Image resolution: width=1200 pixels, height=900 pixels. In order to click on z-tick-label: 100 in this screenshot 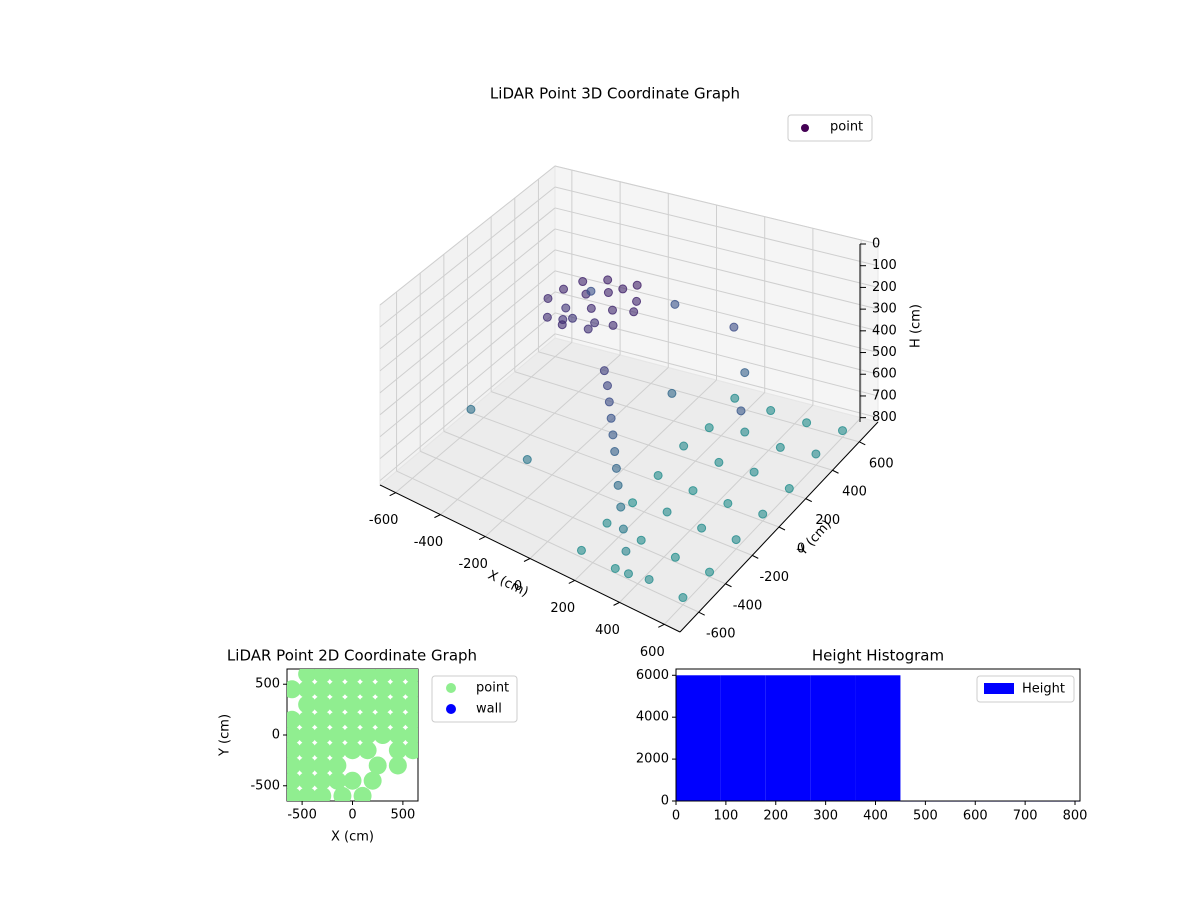, I will do `click(884, 265)`.